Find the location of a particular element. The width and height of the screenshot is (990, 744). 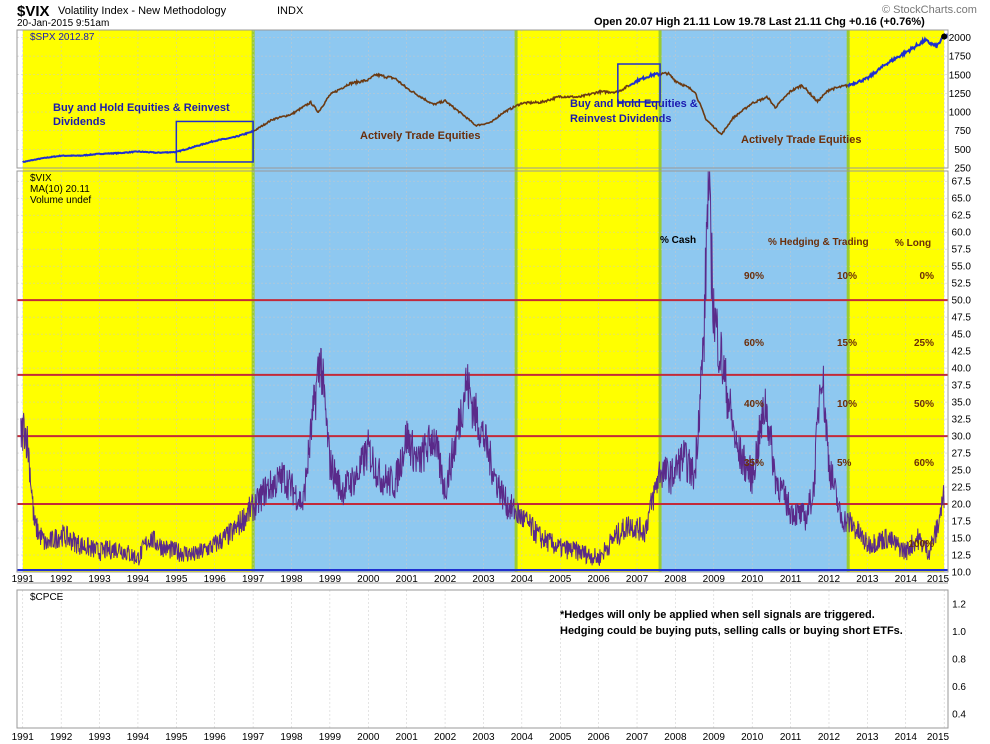

cpce-x-tick-label: 2008 is located at coordinates (675, 737).